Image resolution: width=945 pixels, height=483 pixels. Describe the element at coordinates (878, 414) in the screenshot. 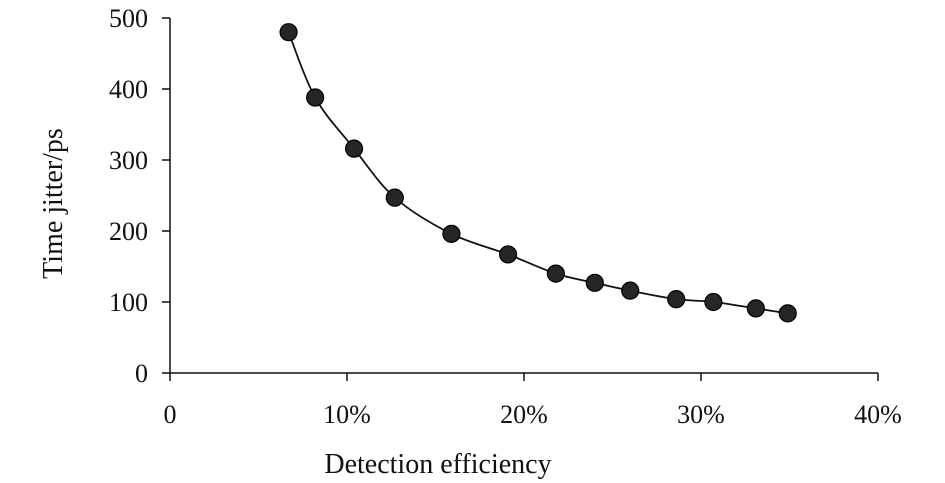

I see `x-tick-label: 40%` at that location.